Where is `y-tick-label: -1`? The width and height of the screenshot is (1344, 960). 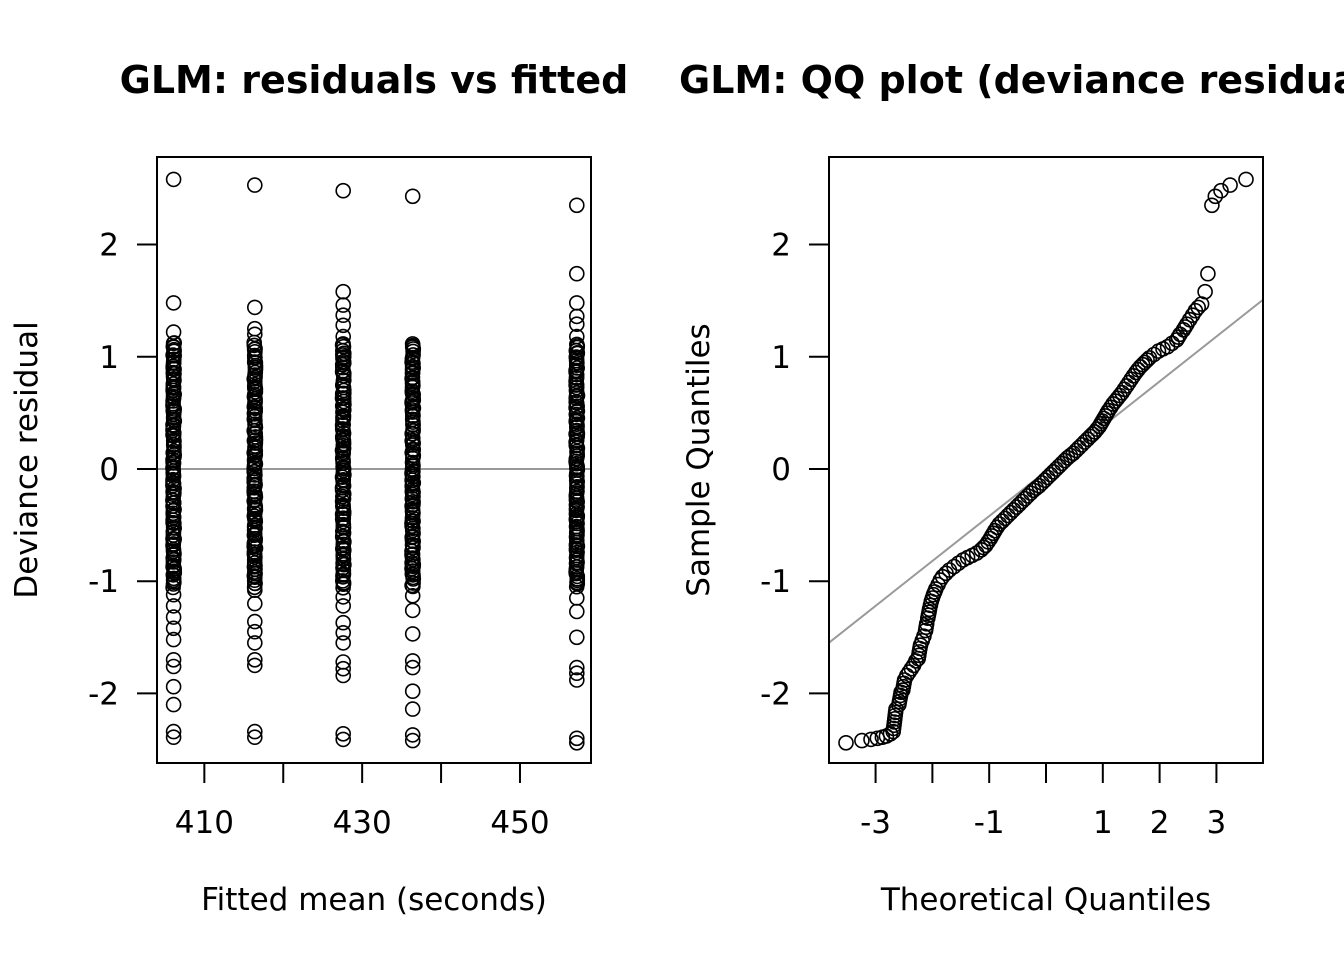
y-tick-label: -1 is located at coordinates (775, 582).